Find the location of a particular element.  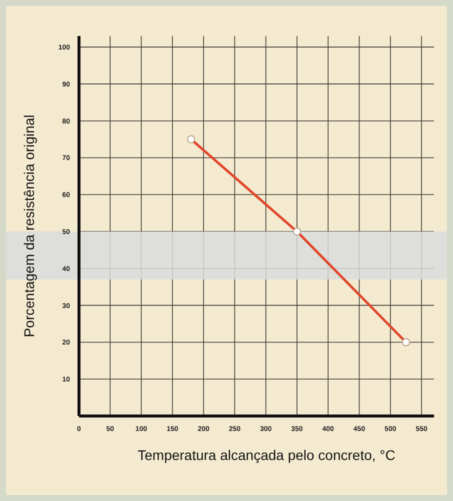

y-axis-title: Porcentagem da resistência original is located at coordinates (29, 226).